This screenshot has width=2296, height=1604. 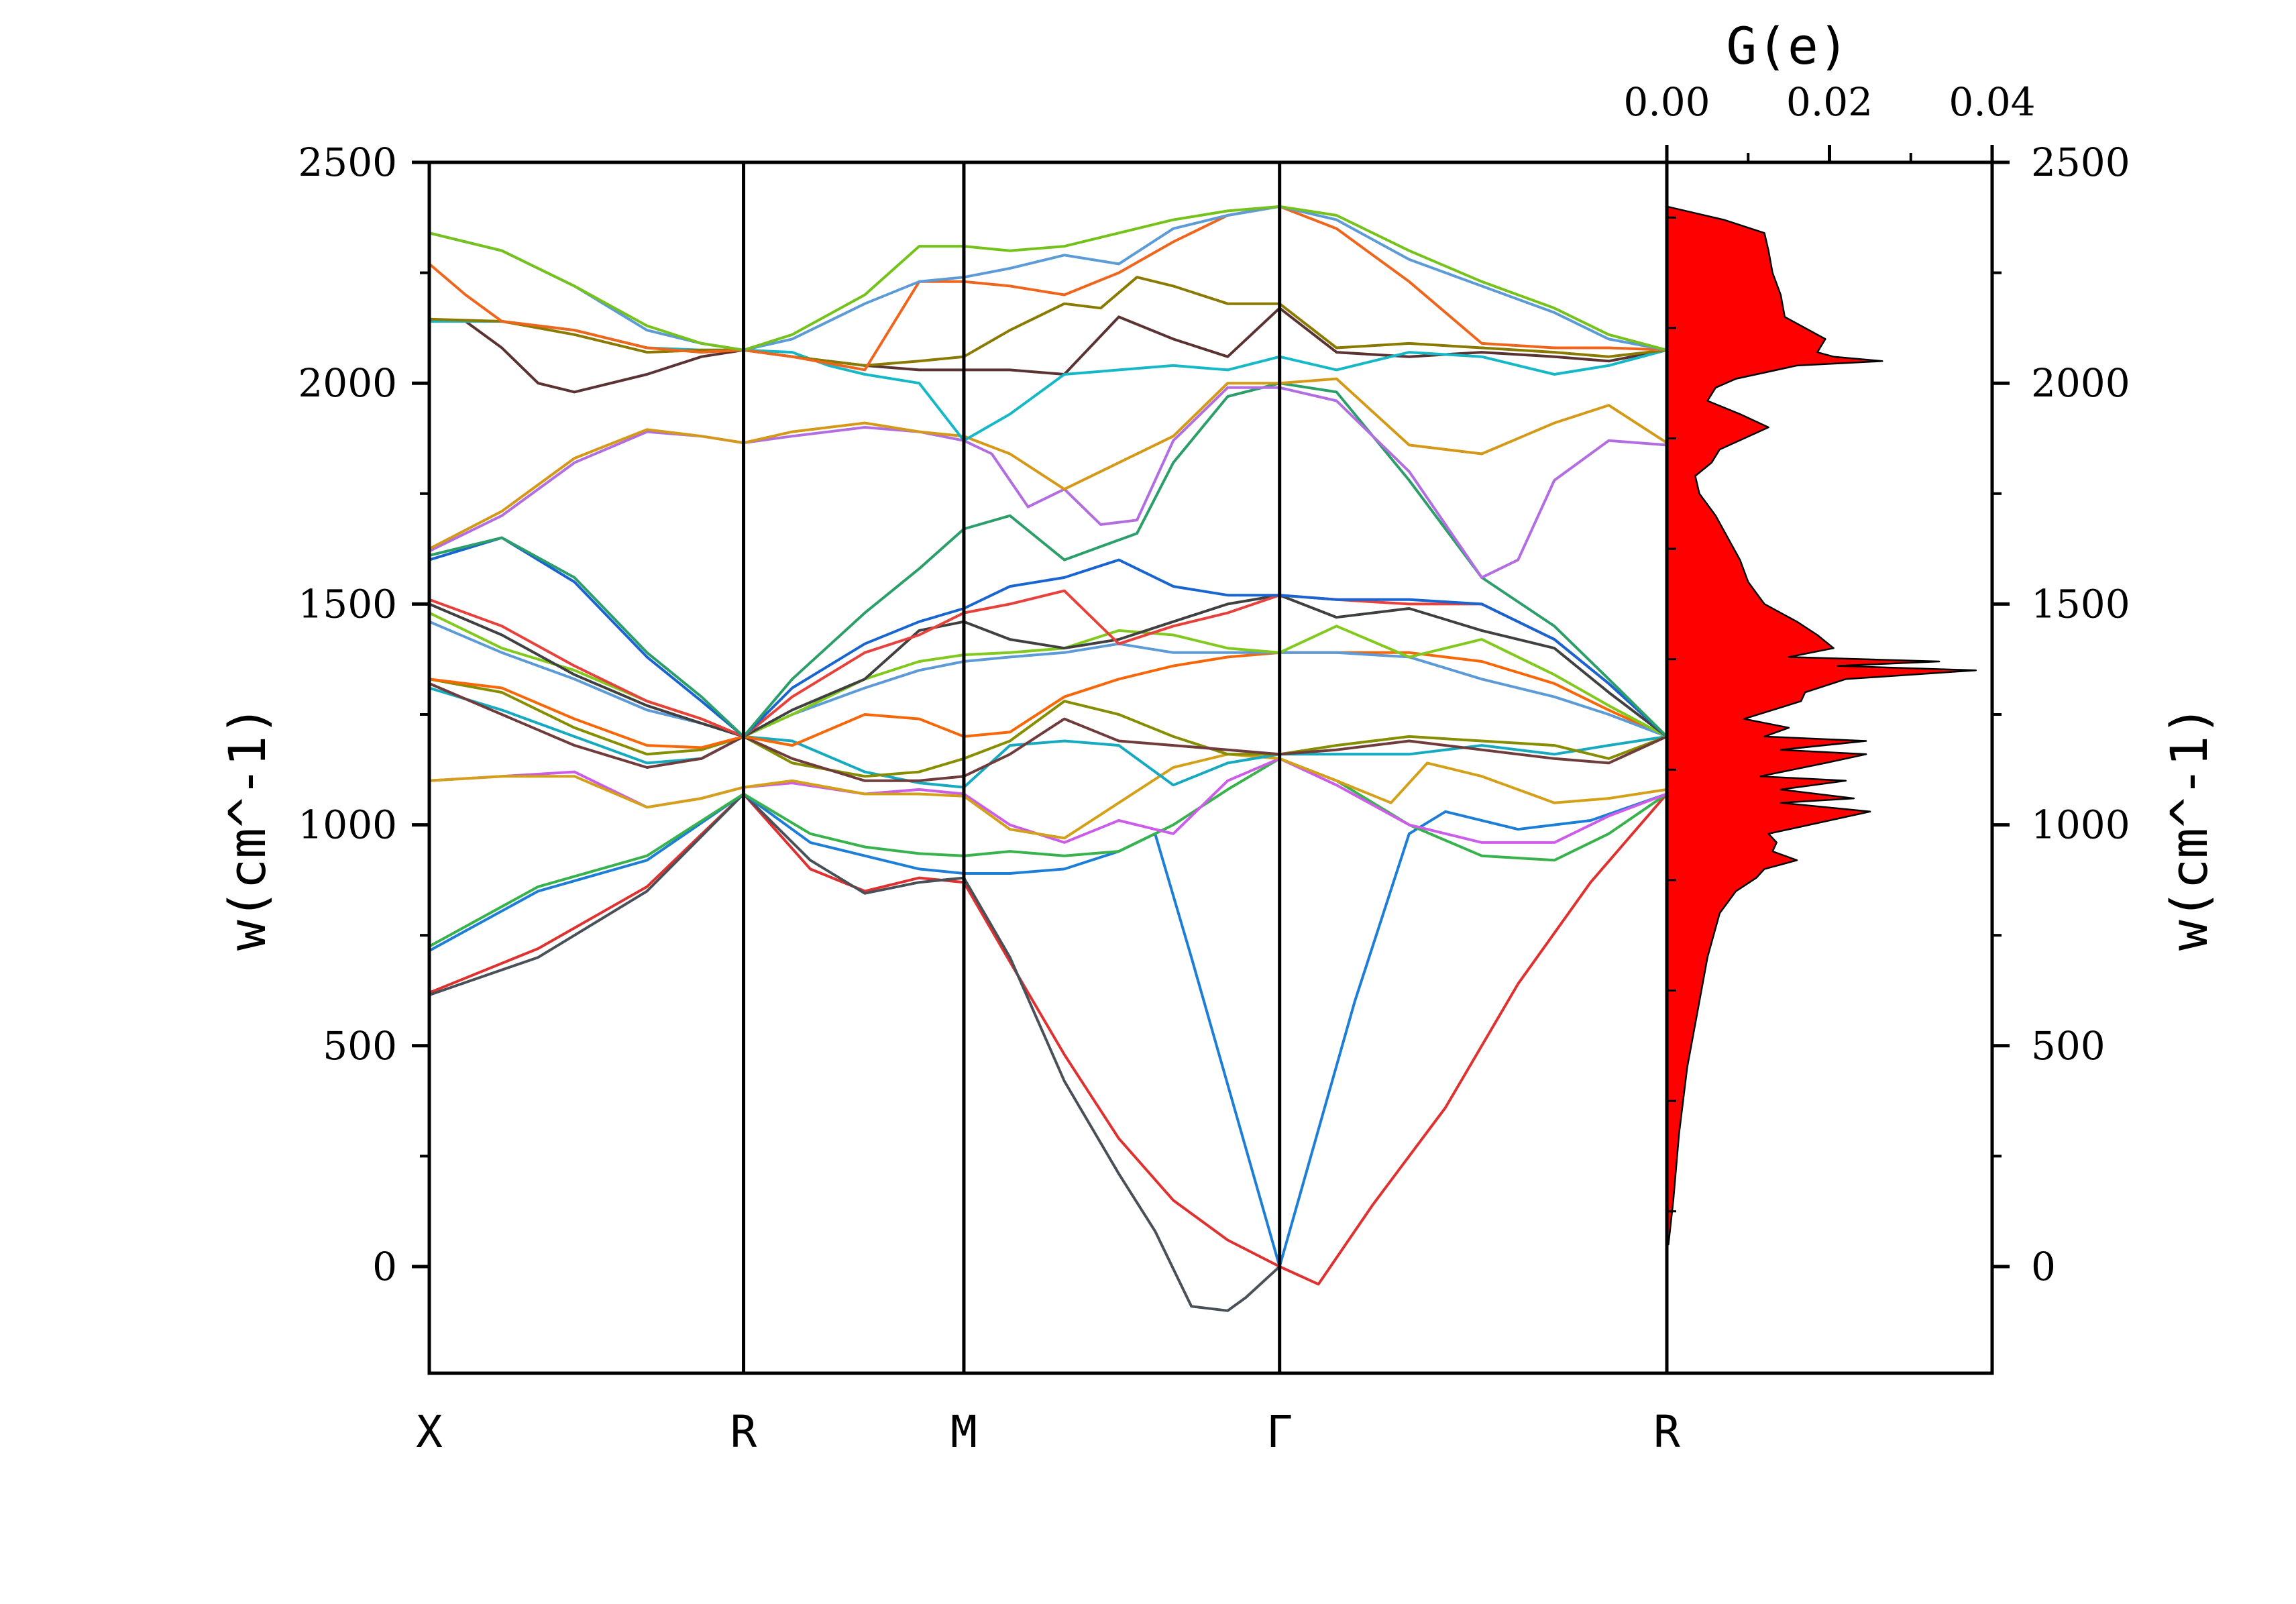 What do you see at coordinates (1667, 1432) in the screenshot?
I see `kpoint-label-4: R` at bounding box center [1667, 1432].